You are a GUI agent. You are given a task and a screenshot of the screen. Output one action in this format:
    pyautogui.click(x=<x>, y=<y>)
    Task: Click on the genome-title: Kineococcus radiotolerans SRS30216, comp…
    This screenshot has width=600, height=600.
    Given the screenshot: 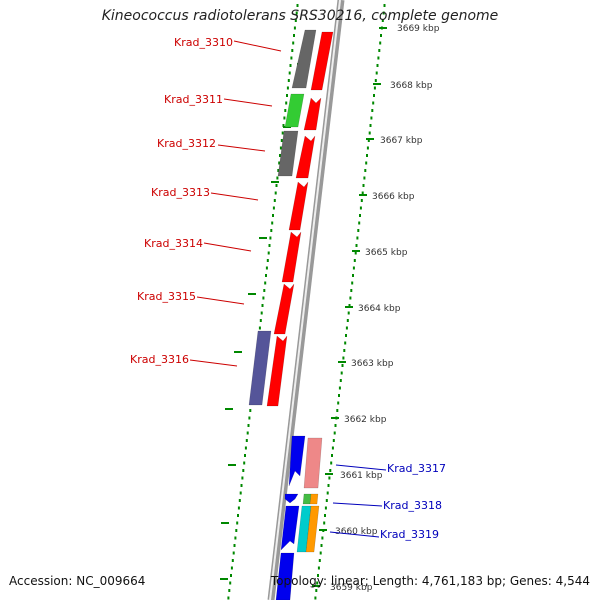 What is the action you would take?
    pyautogui.click(x=300, y=16)
    